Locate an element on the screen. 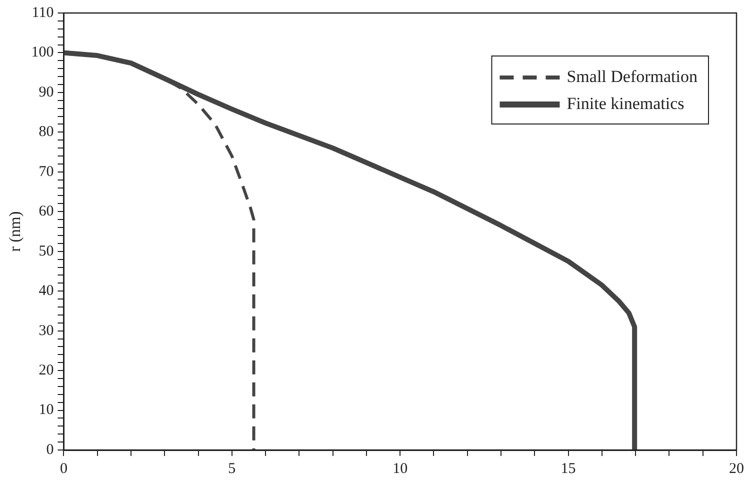 This screenshot has height=484, width=748. legend-label: Finite kinematics is located at coordinates (625, 103).